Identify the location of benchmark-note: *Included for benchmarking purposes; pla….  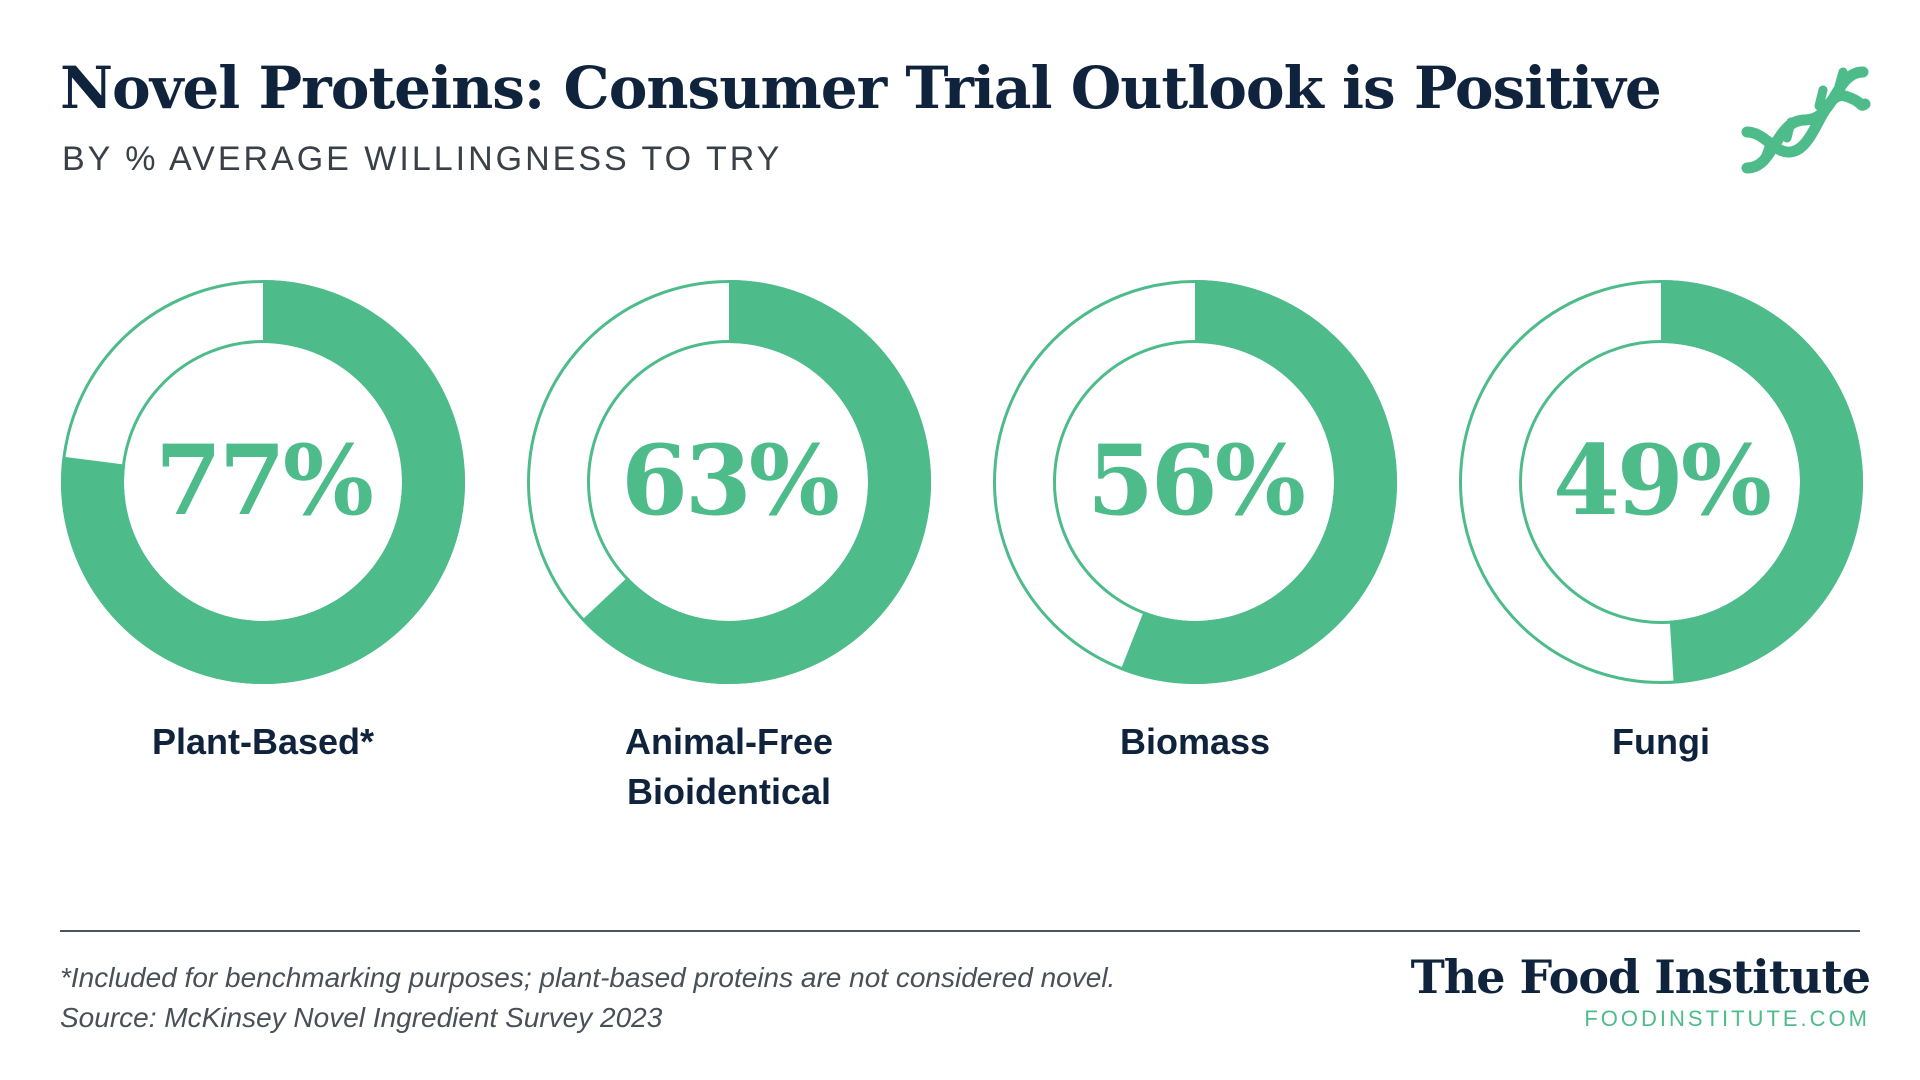
(588, 977).